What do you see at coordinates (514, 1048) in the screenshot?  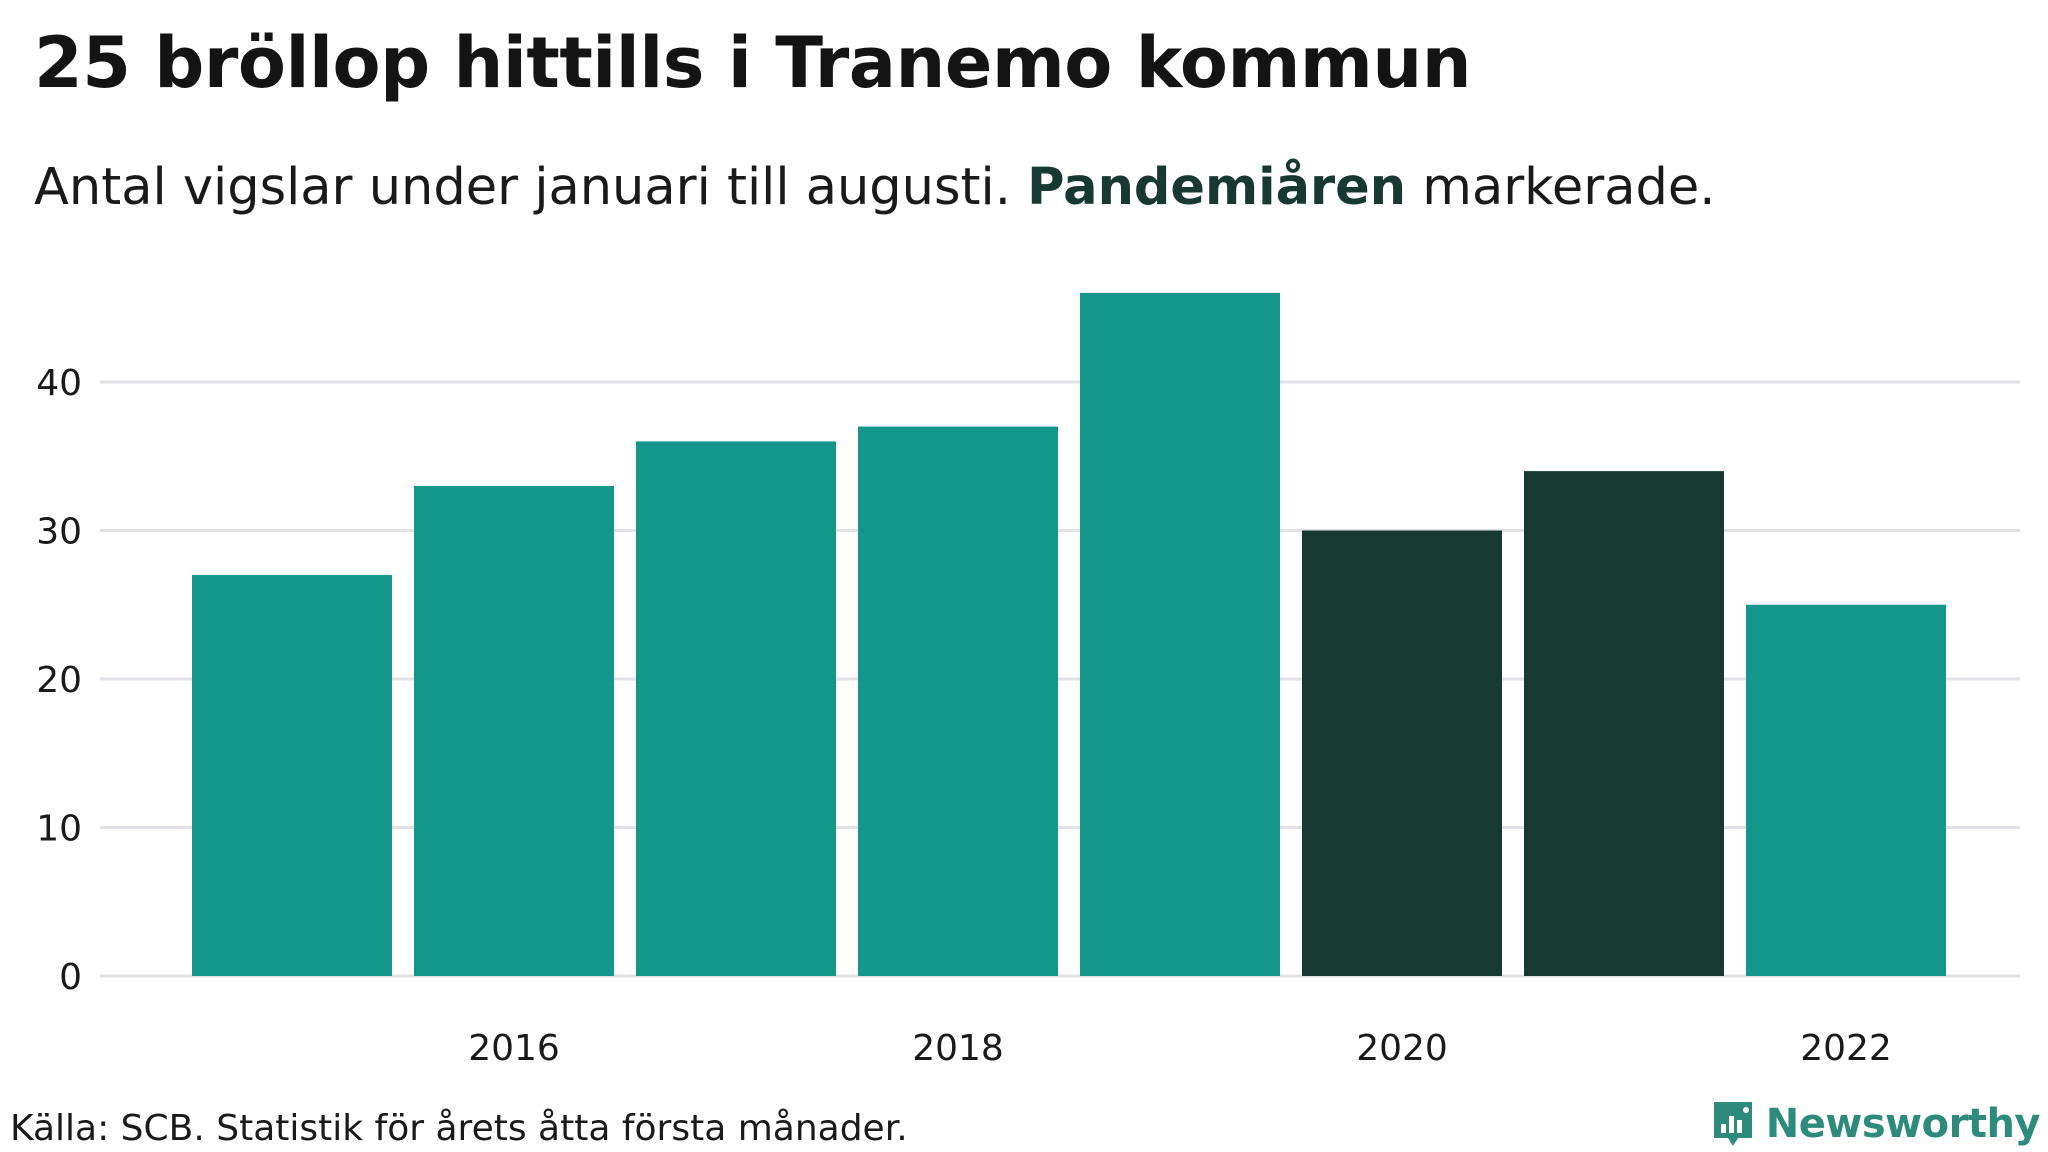 I see `x-tick-label: 2016` at bounding box center [514, 1048].